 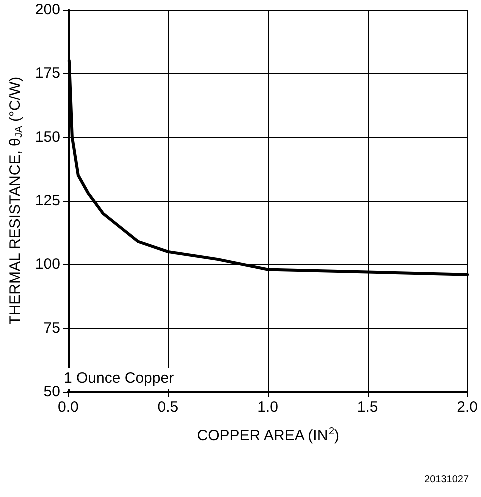 I want to click on y-tick-label: 200, so click(x=47, y=10).